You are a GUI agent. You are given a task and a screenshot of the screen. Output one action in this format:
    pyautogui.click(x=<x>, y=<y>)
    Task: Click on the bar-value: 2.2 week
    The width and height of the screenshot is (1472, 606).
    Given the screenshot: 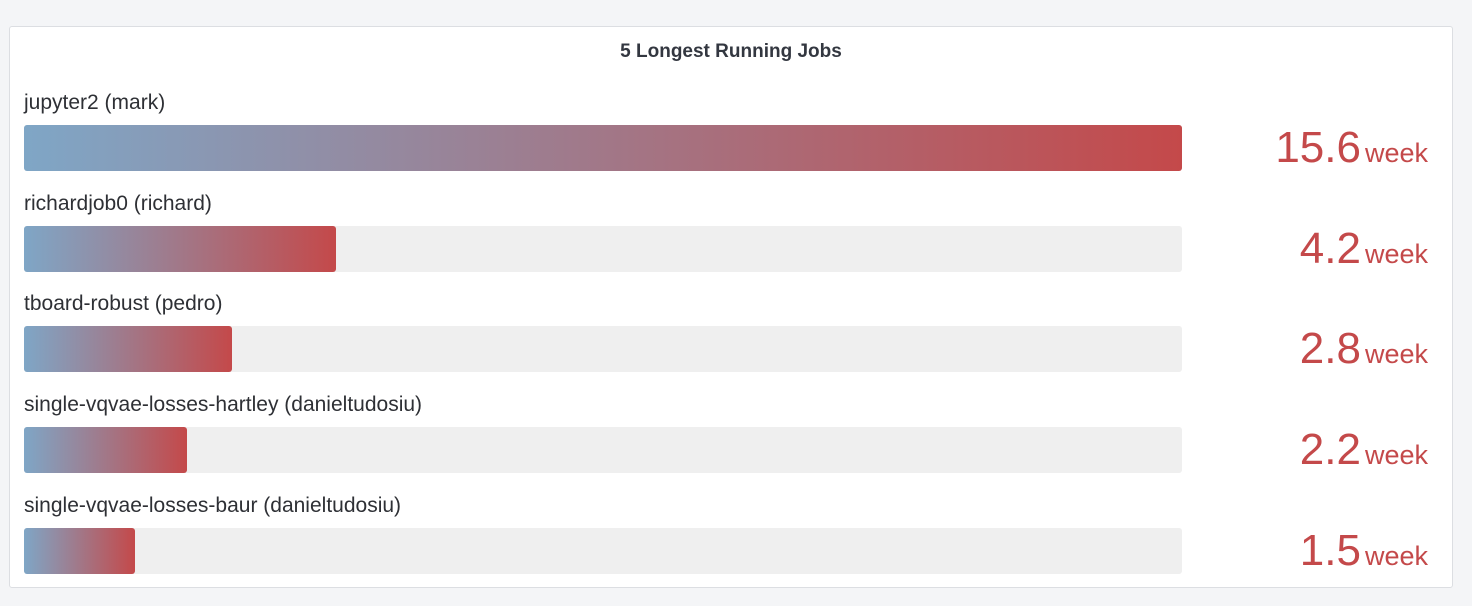 What is the action you would take?
    pyautogui.click(x=1364, y=450)
    